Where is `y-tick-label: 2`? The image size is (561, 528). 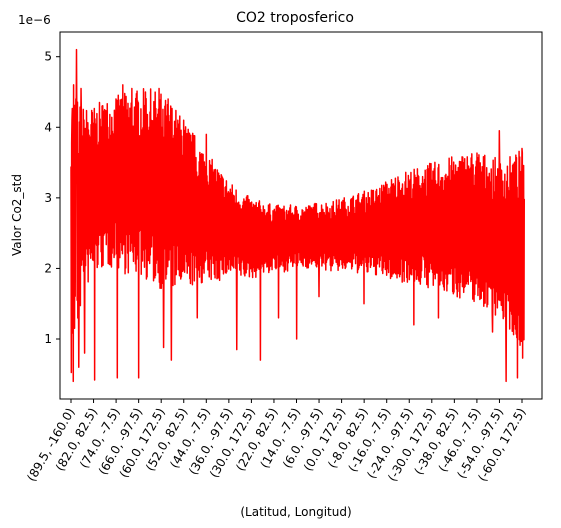 y-tick-label: 2 is located at coordinates (48, 268).